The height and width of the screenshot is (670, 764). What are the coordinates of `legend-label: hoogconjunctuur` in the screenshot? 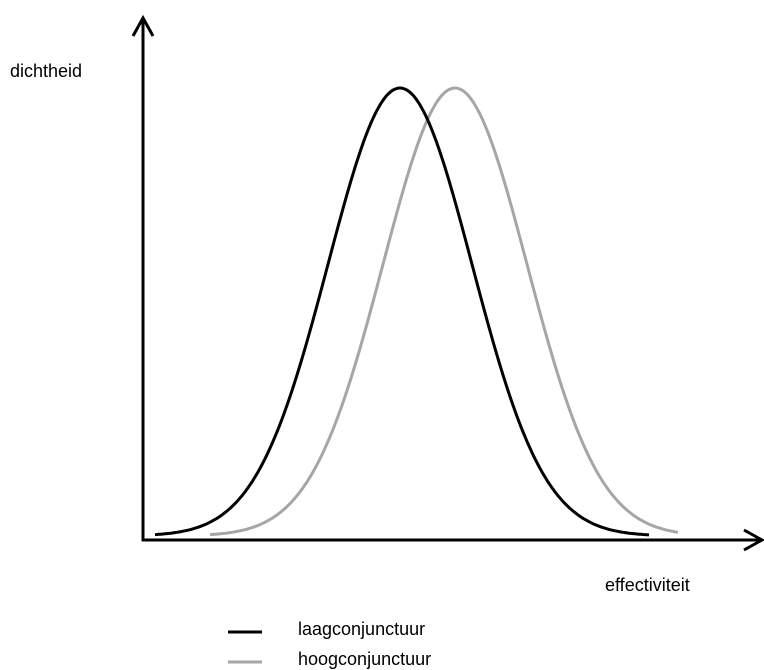 It's located at (364, 659).